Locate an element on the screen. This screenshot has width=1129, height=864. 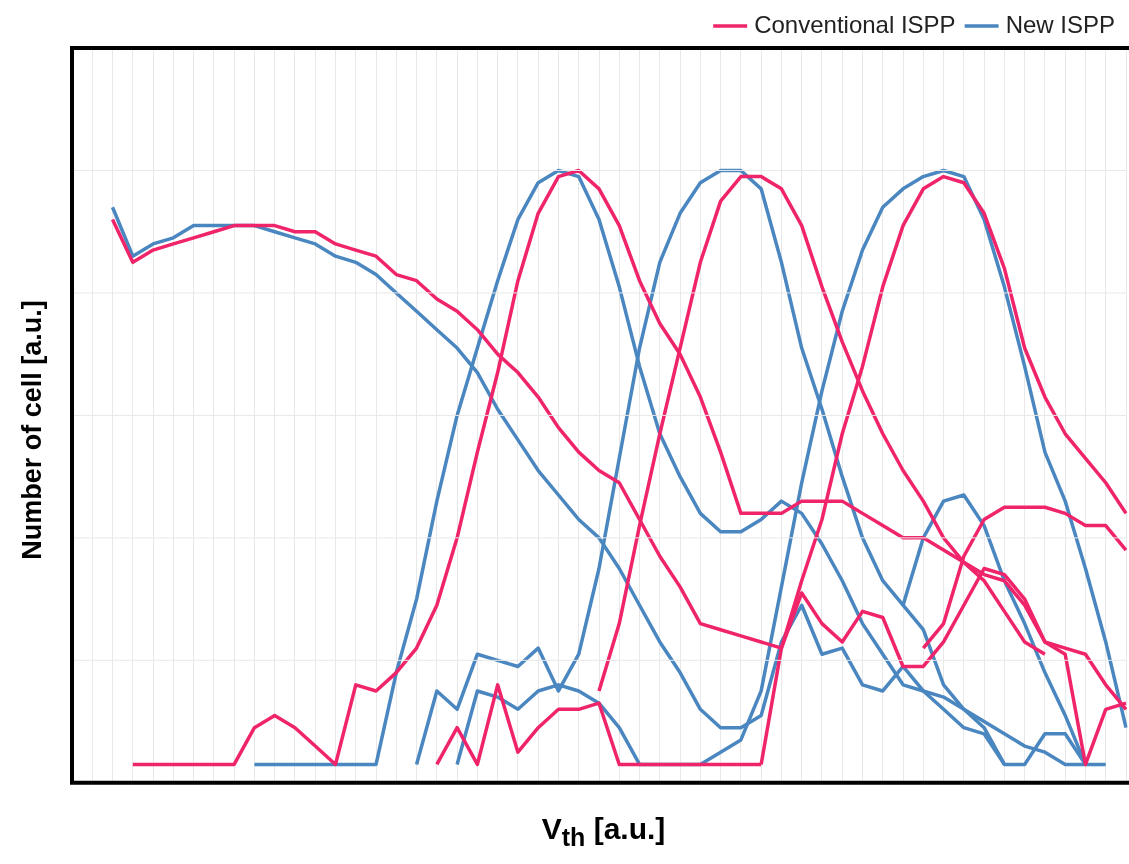
y-axis-title: Number of cell [a.u.] is located at coordinates (32, 430).